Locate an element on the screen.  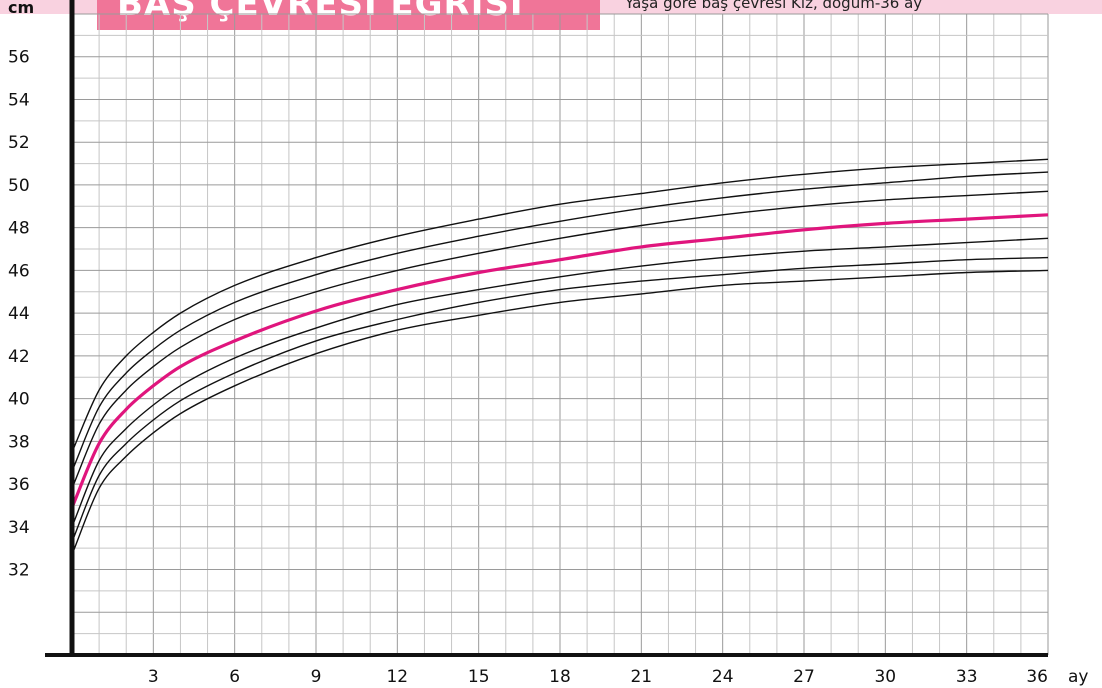
y-tick-label: 44 is located at coordinates (19, 314).